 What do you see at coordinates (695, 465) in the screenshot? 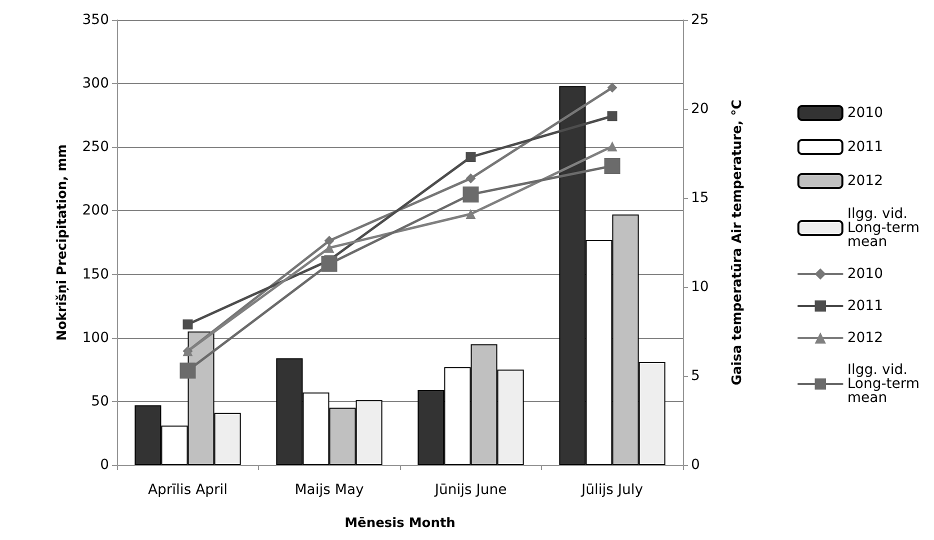
I see `y2-tick-label: 0` at bounding box center [695, 465].